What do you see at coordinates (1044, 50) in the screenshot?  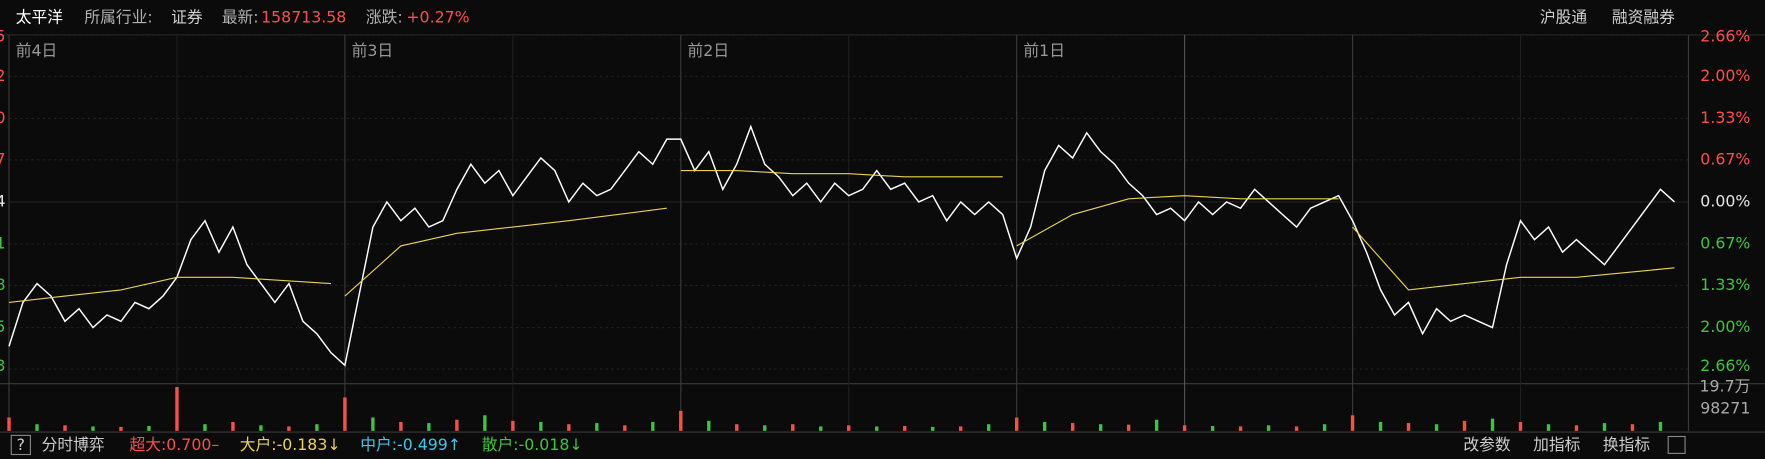 I see `day-label: 前1日` at bounding box center [1044, 50].